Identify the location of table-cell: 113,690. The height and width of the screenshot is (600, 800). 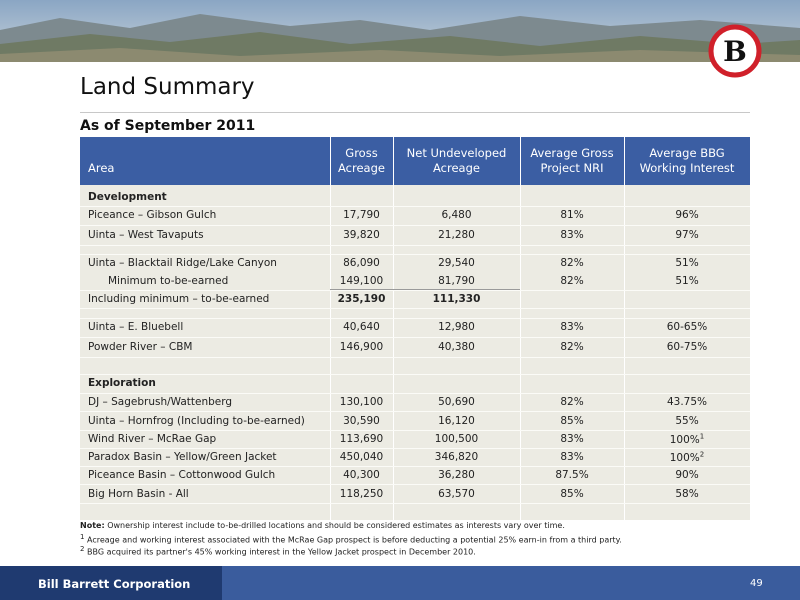
(361, 439).